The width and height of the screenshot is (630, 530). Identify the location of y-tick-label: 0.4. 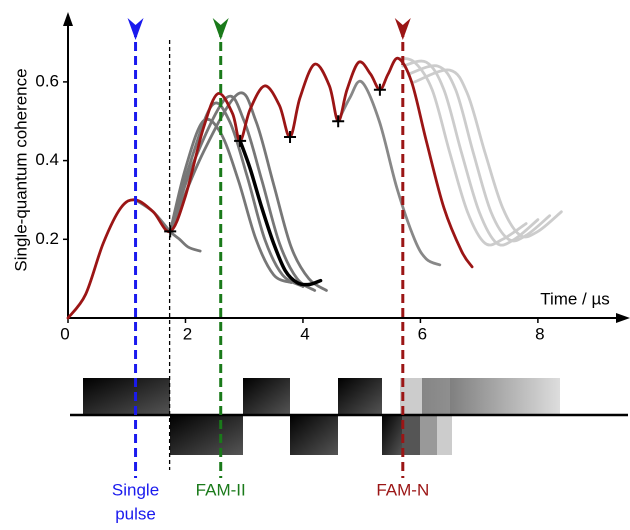
(47, 159).